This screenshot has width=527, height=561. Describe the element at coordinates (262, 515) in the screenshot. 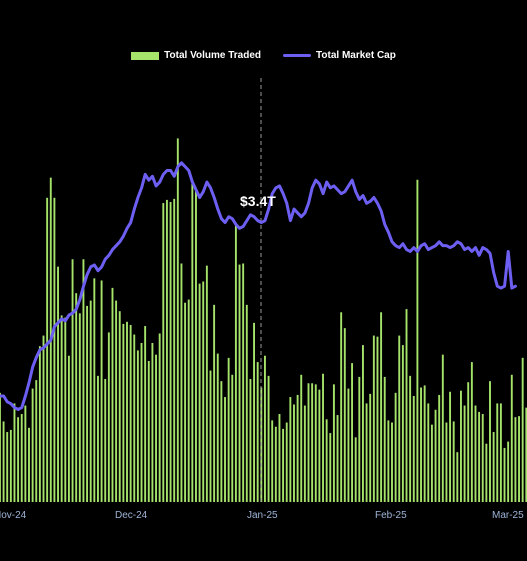

I see `x-tick-label: Jan-25` at that location.